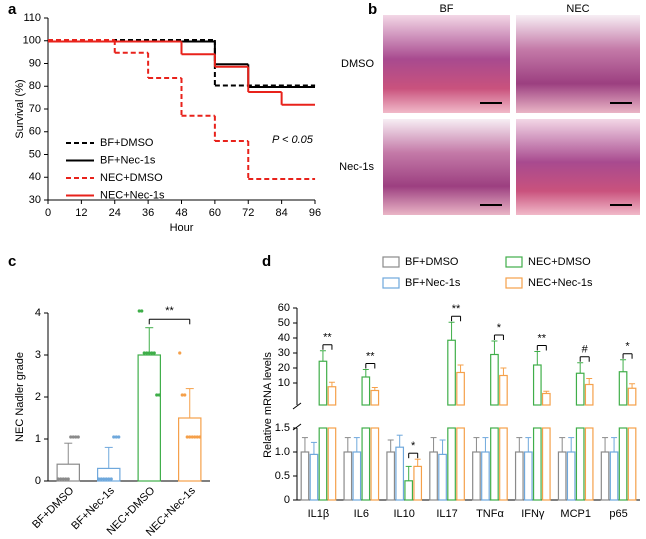 The width and height of the screenshot is (646, 539). Describe the element at coordinates (403, 514) in the screenshot. I see `x-tick-label: IL10` at that location.